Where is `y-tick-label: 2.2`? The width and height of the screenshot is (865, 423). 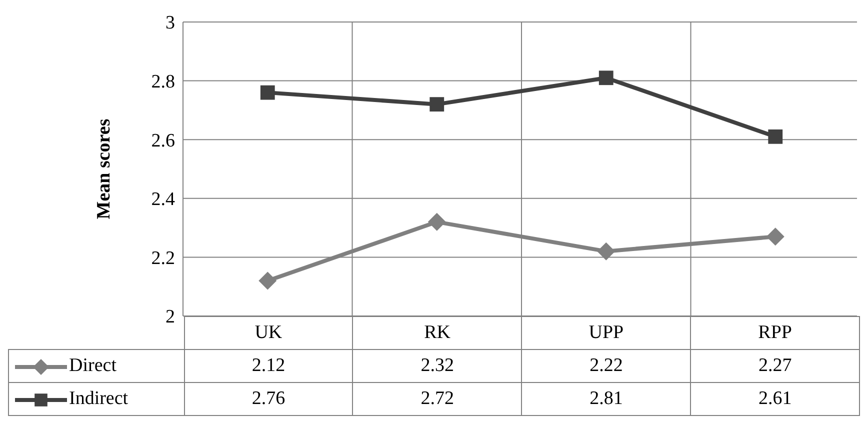
y-tick-label: 2.2 is located at coordinates (163, 258).